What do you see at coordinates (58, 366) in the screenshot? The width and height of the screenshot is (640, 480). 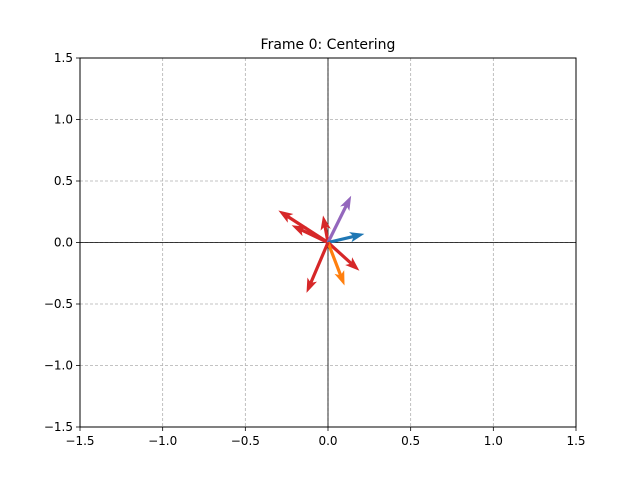 I see `y-tick-label: −1.0` at bounding box center [58, 366].